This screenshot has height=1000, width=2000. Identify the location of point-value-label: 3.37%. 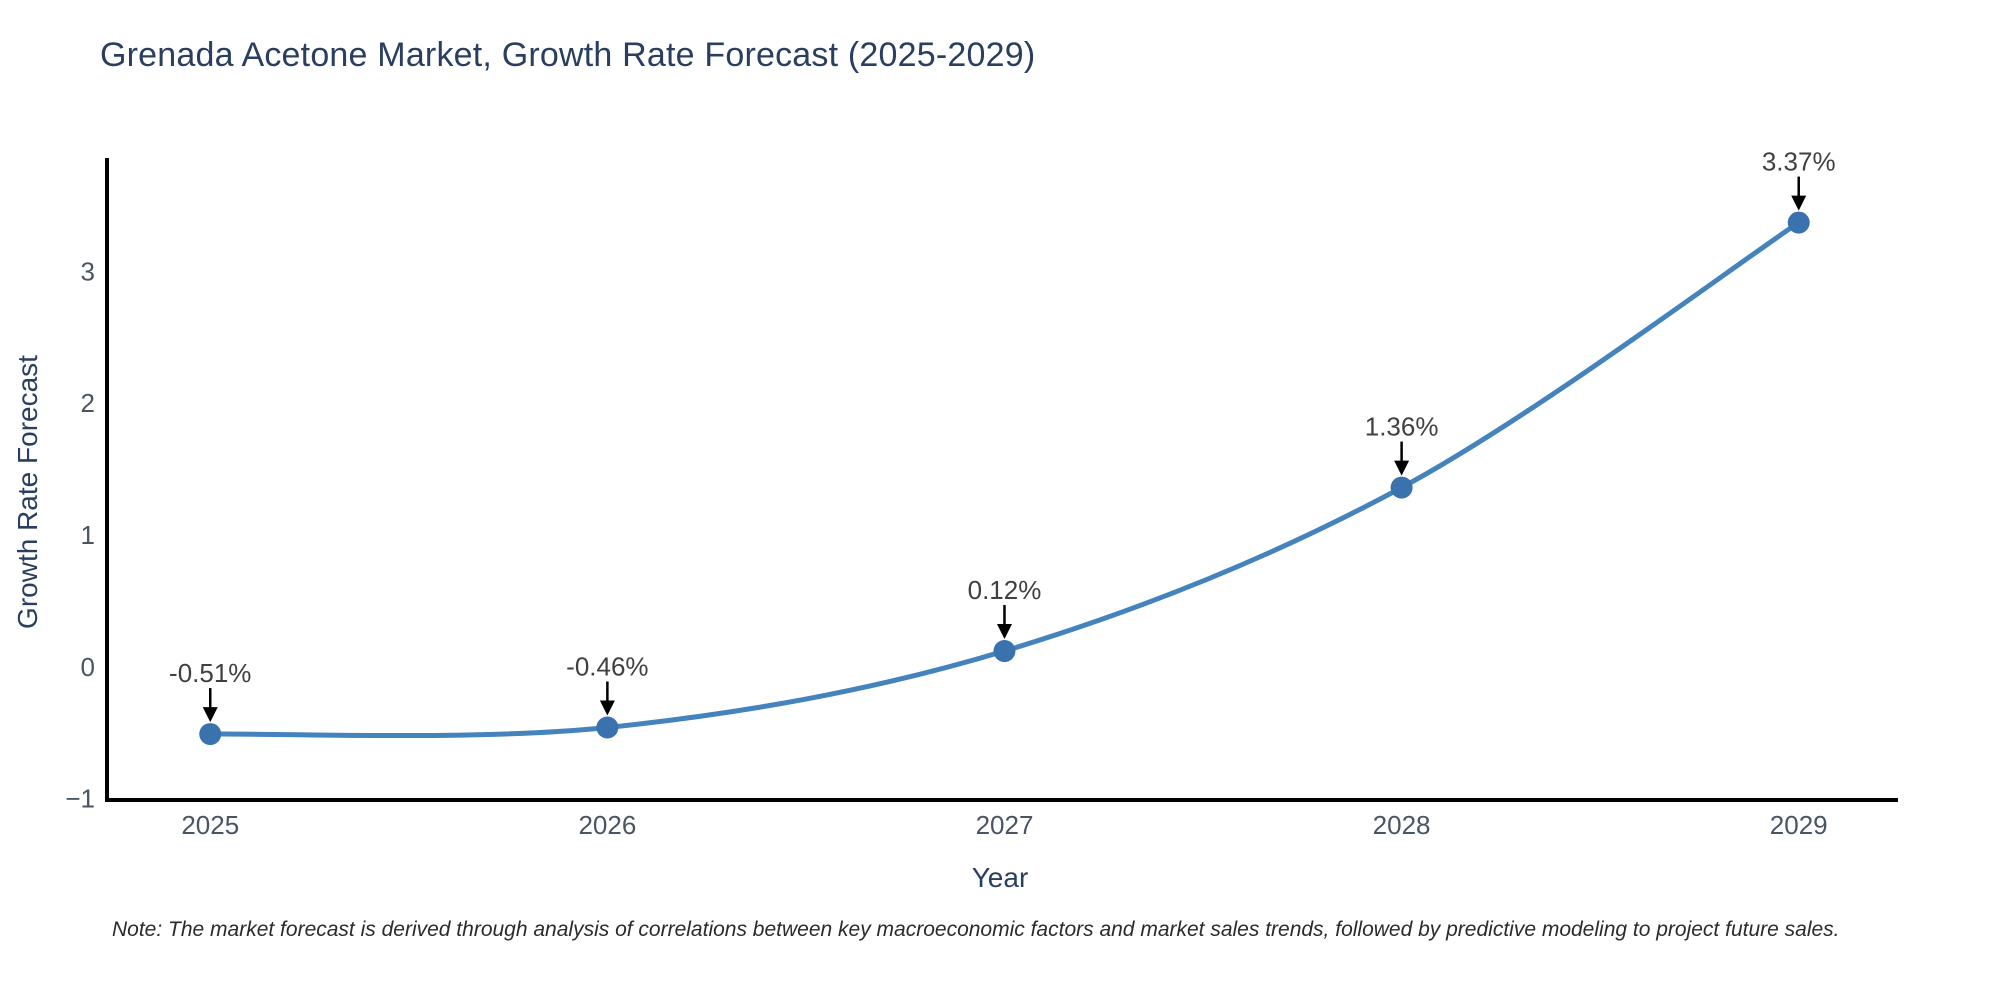
(1799, 162).